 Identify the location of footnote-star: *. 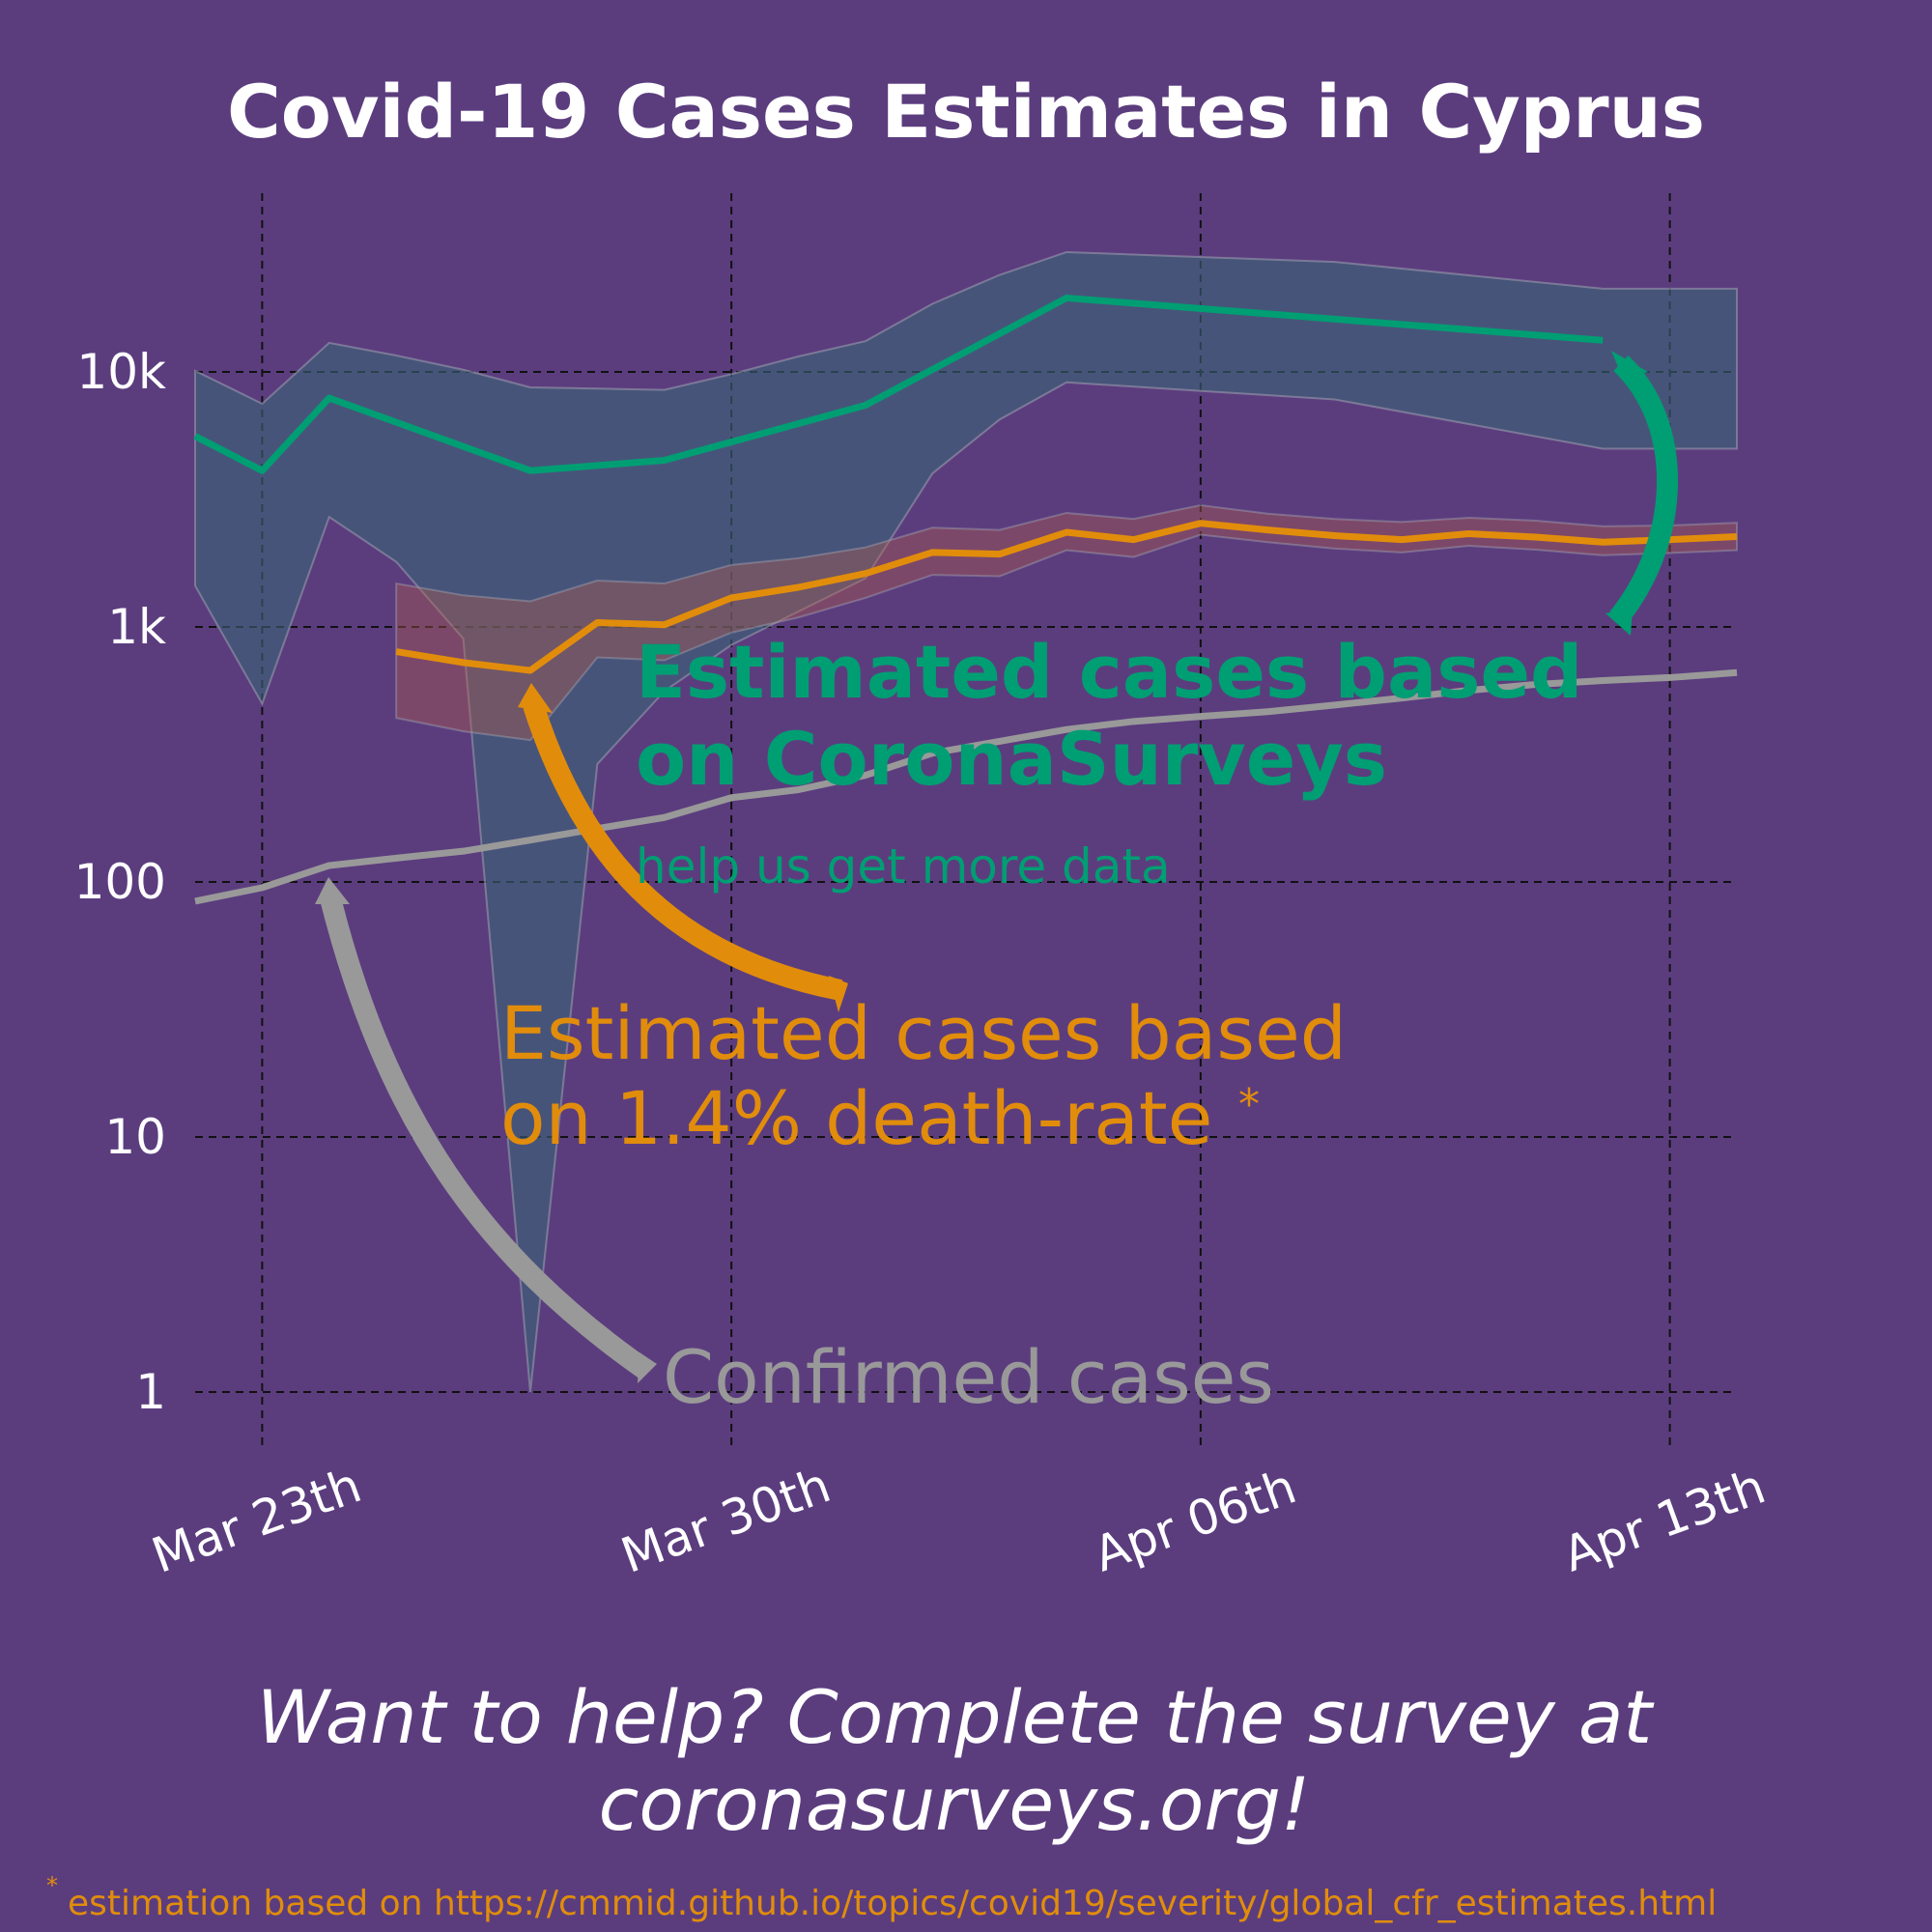
(52, 1885).